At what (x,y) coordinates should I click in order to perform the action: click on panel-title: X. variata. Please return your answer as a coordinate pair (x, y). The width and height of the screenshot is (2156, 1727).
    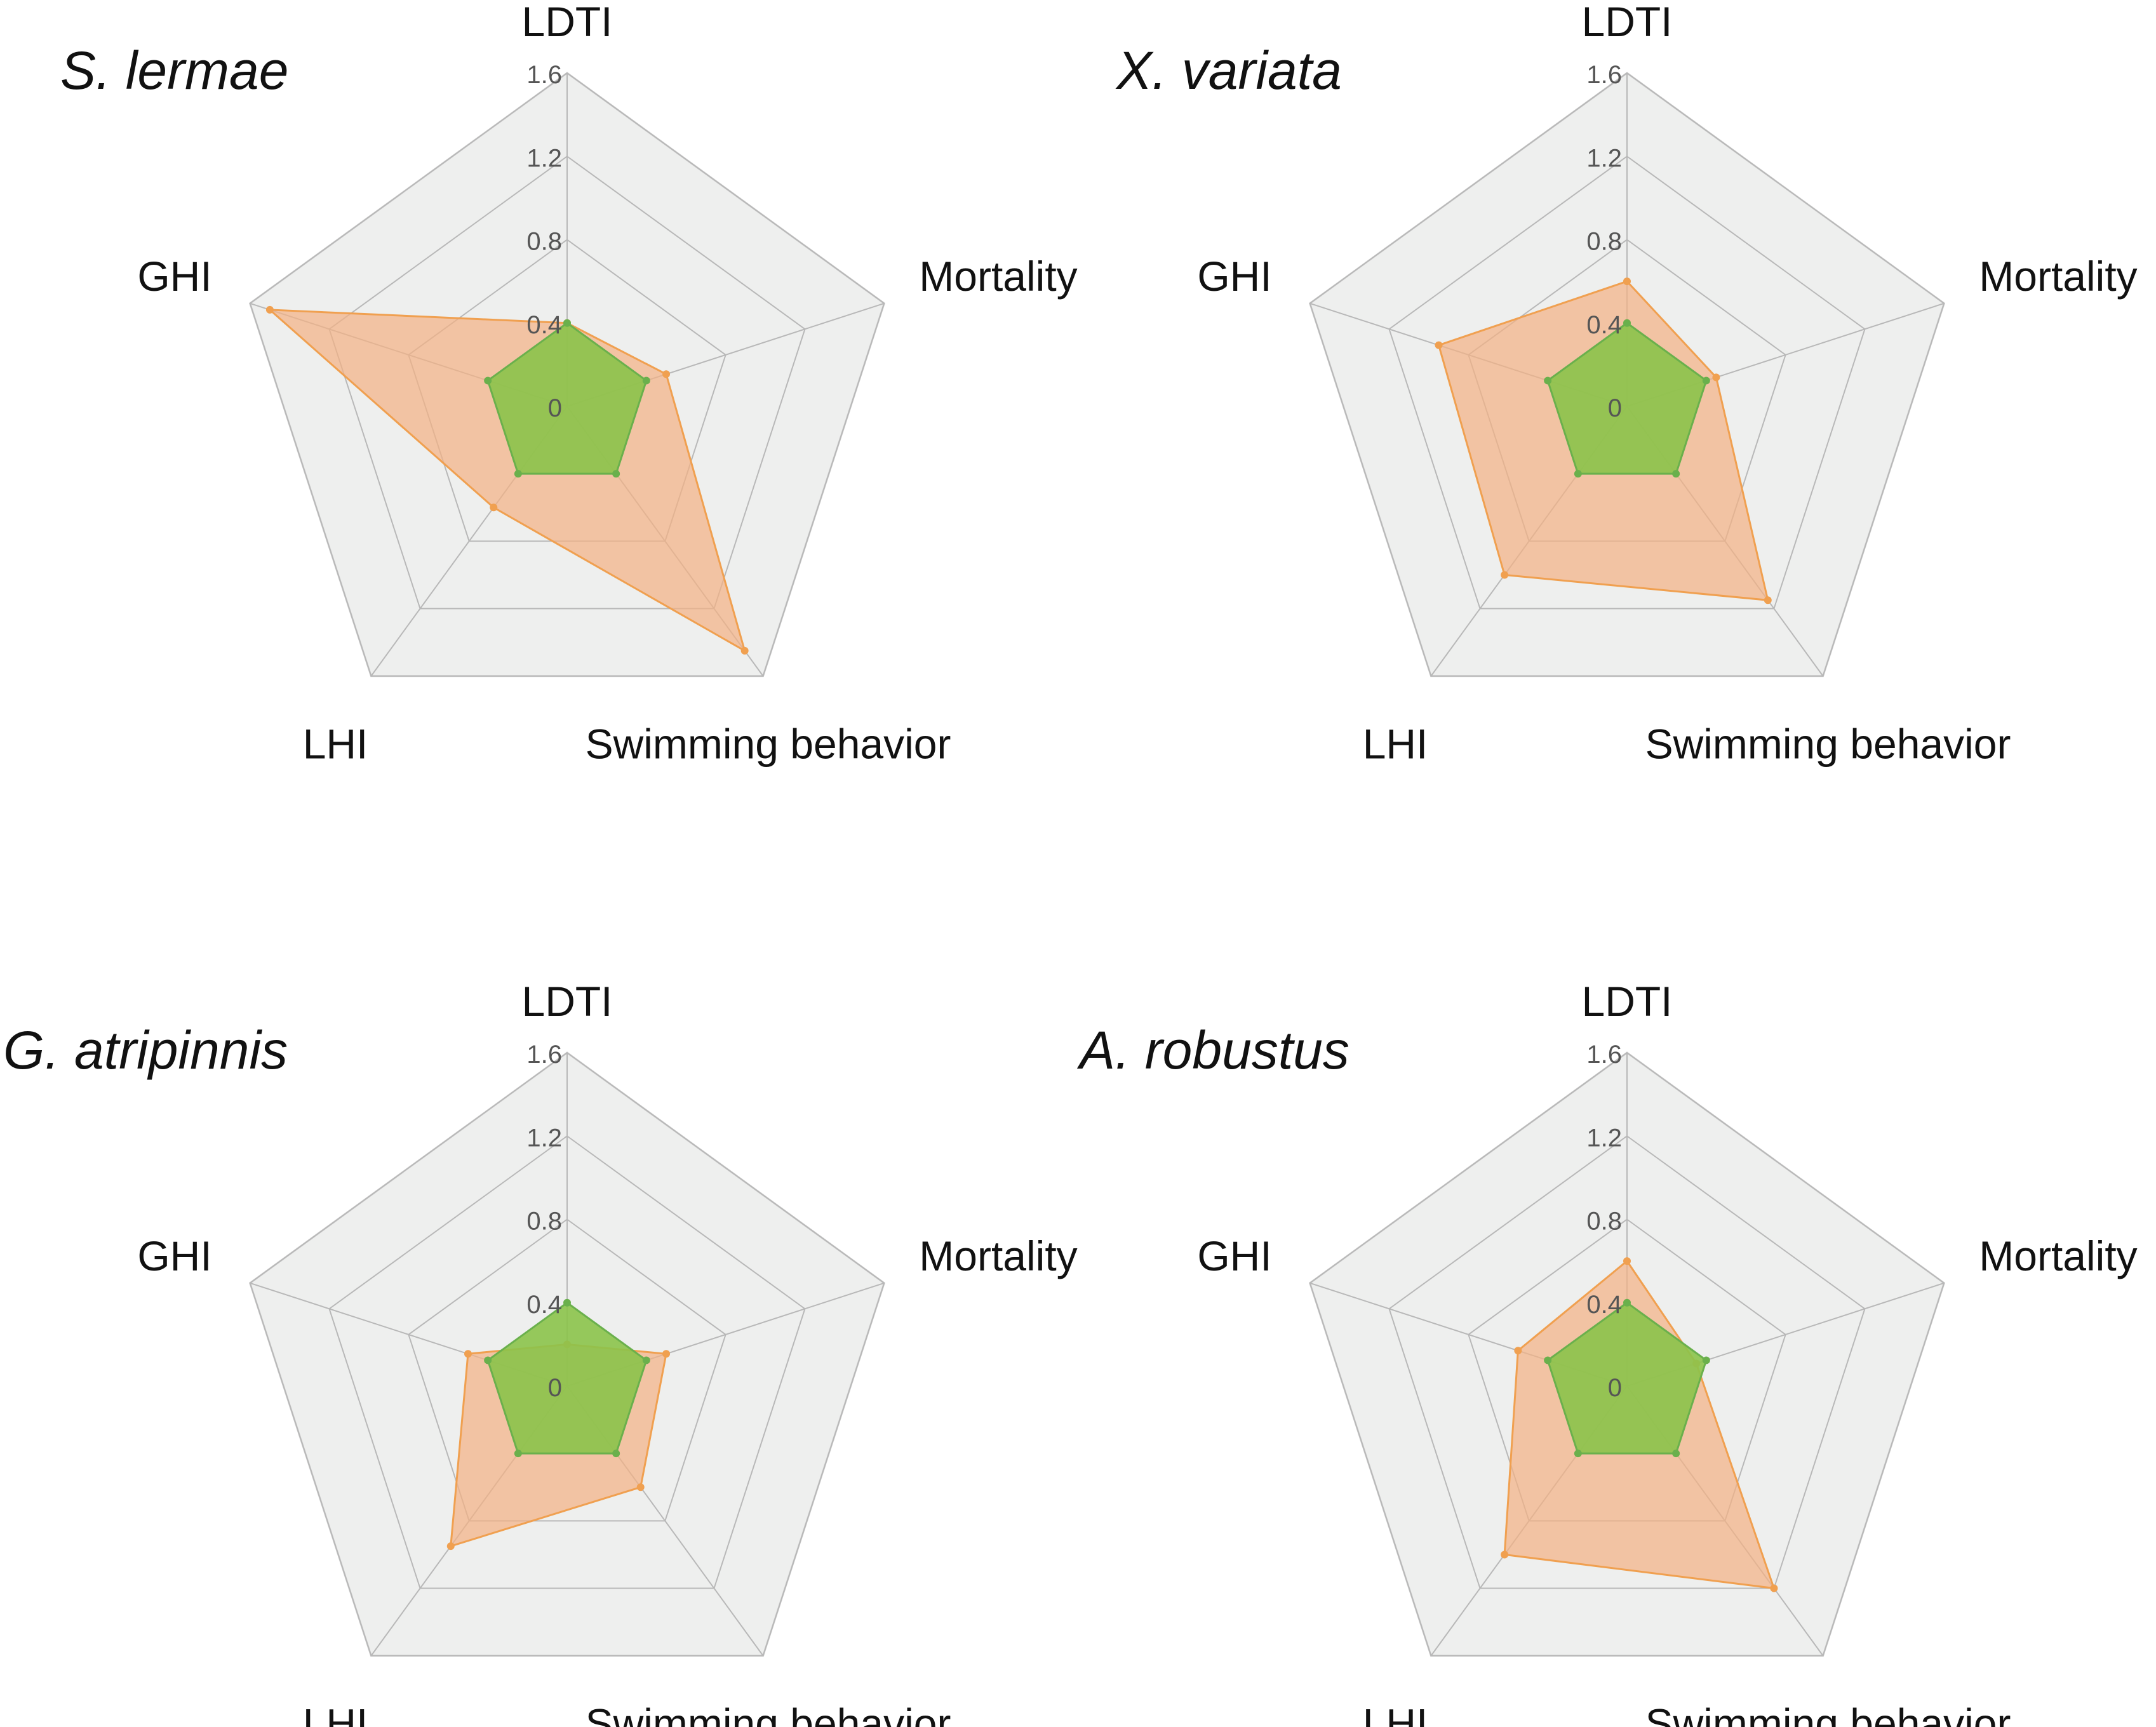
    Looking at the image, I should click on (1228, 70).